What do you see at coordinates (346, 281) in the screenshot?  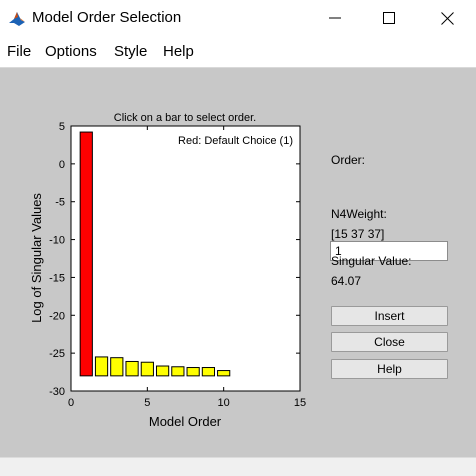 I see `singular-value-value: 64.07` at bounding box center [346, 281].